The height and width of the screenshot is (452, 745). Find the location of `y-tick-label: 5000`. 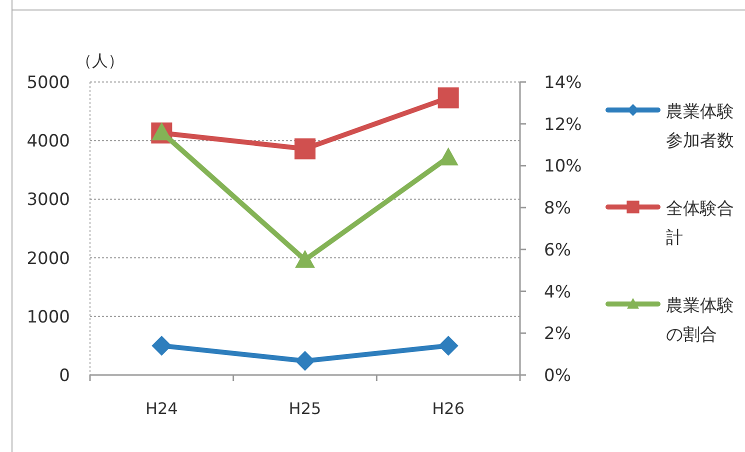

y-tick-label: 5000 is located at coordinates (48, 83).